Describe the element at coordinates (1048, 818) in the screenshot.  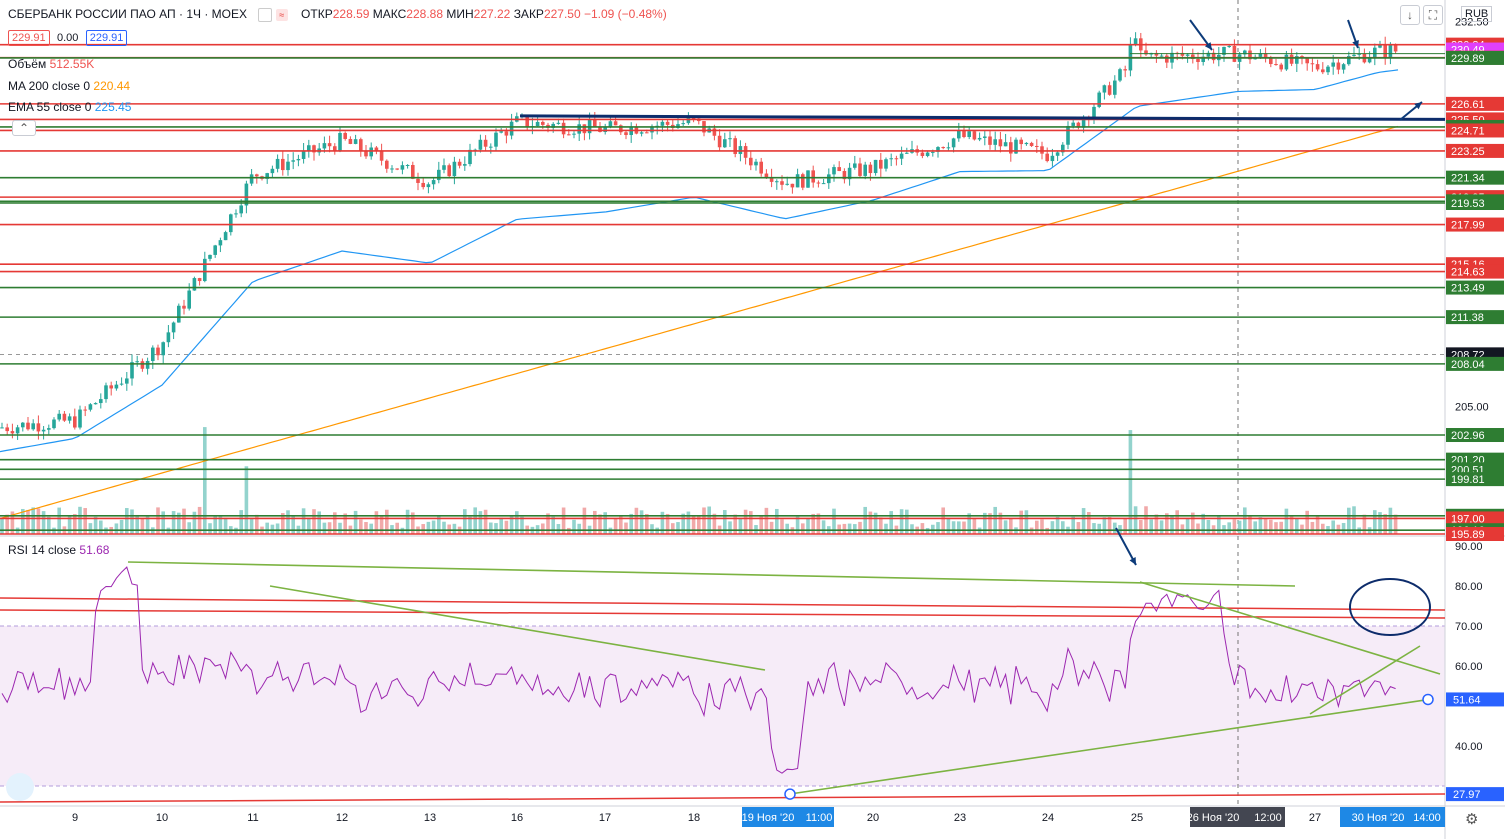
I see `time-label: 24` at that location.